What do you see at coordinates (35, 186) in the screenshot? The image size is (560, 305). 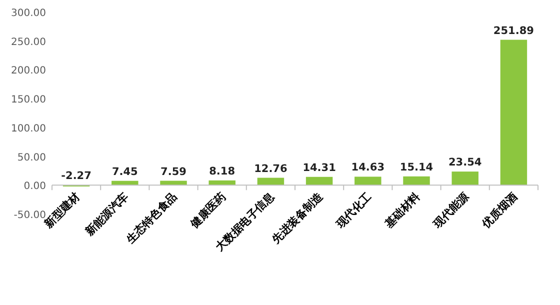 I see `y-tick-label: 0.00` at bounding box center [35, 186].